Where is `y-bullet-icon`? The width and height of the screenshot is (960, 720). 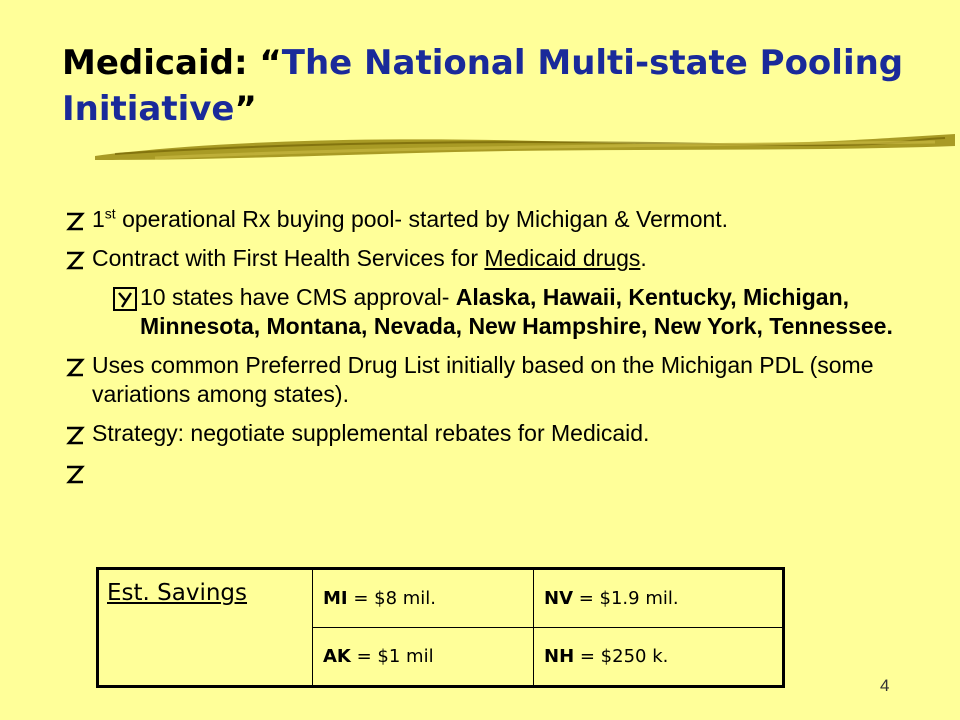
y-bullet-icon is located at coordinates (125, 299).